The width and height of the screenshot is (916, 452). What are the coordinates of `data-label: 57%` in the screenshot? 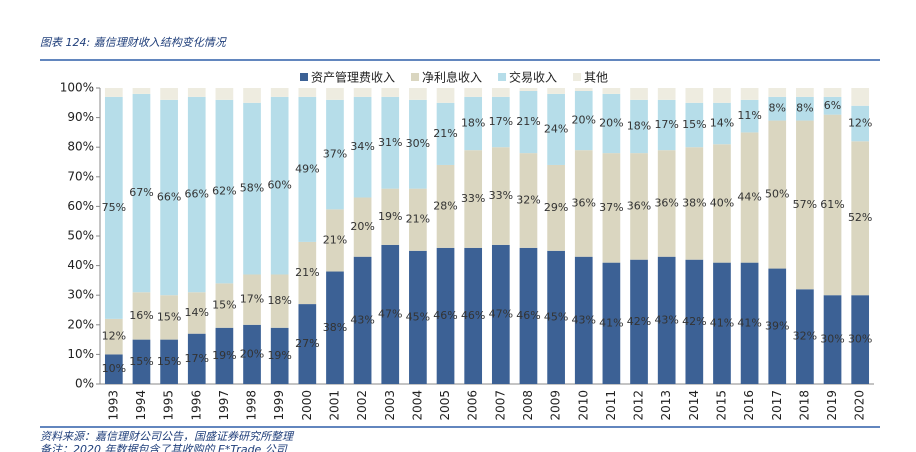 It's located at (805, 204).